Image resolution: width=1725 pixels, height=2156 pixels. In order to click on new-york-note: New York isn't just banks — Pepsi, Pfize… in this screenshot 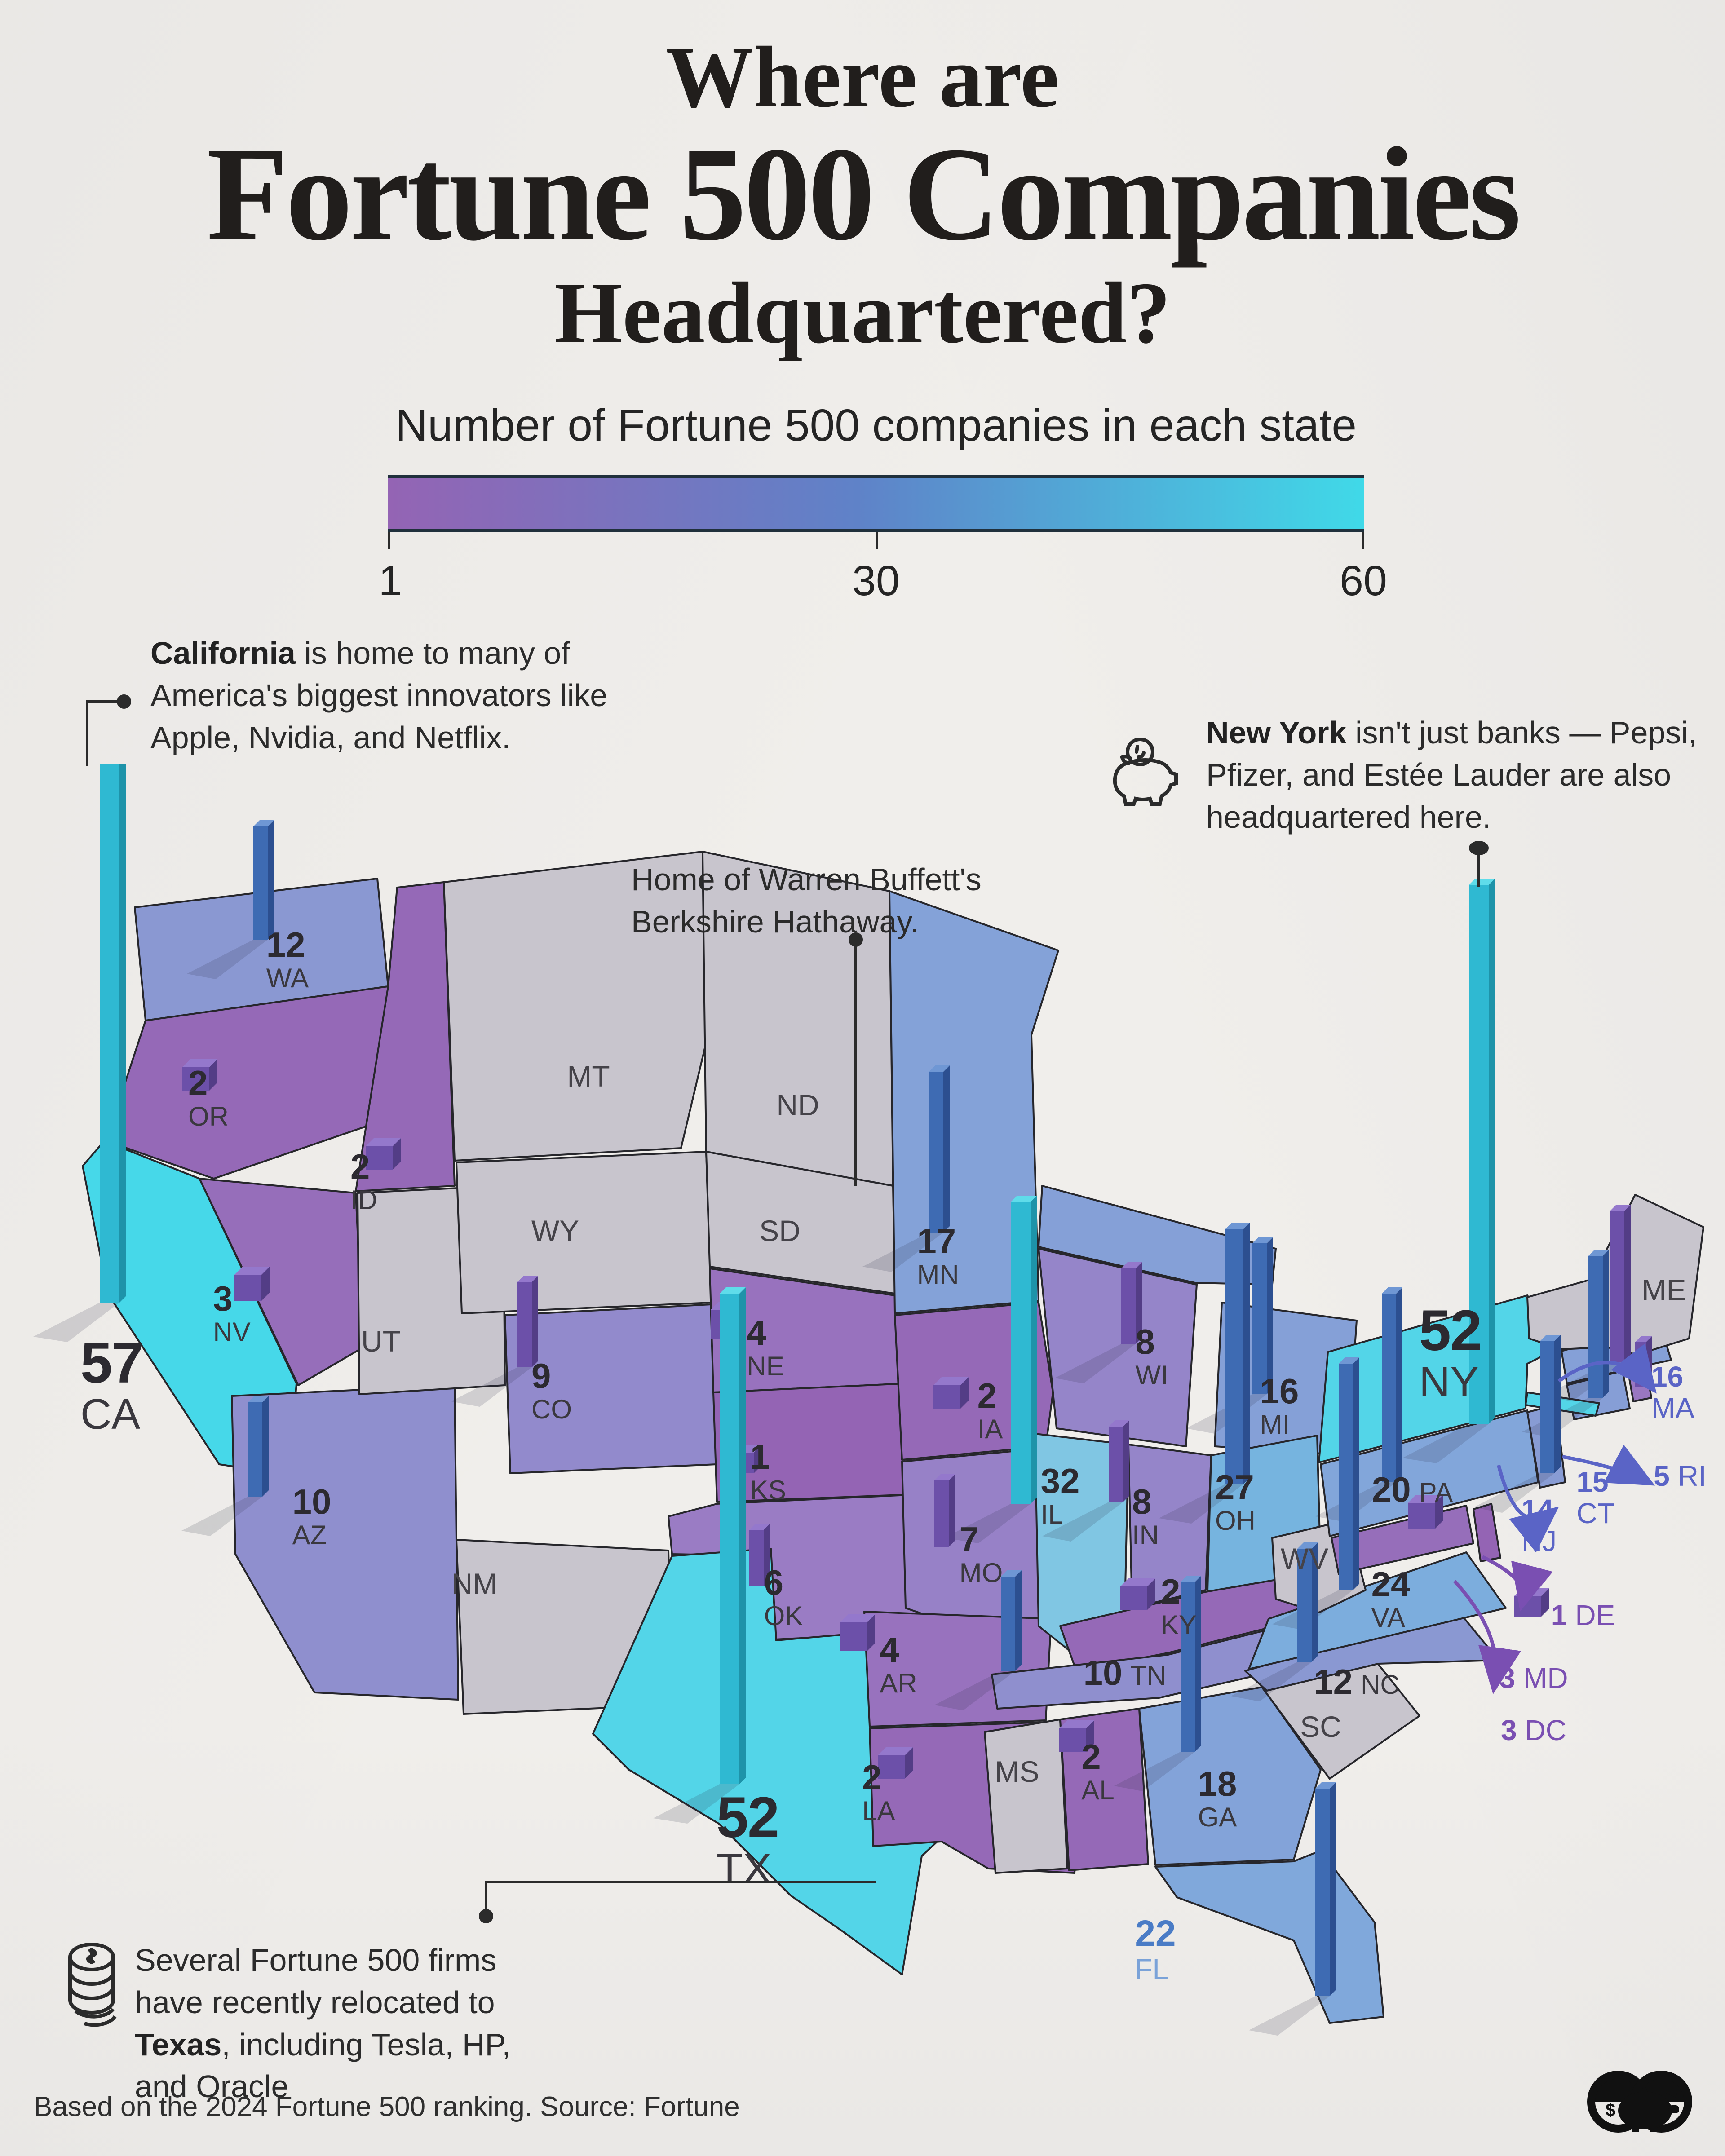, I will do `click(1460, 775)`.